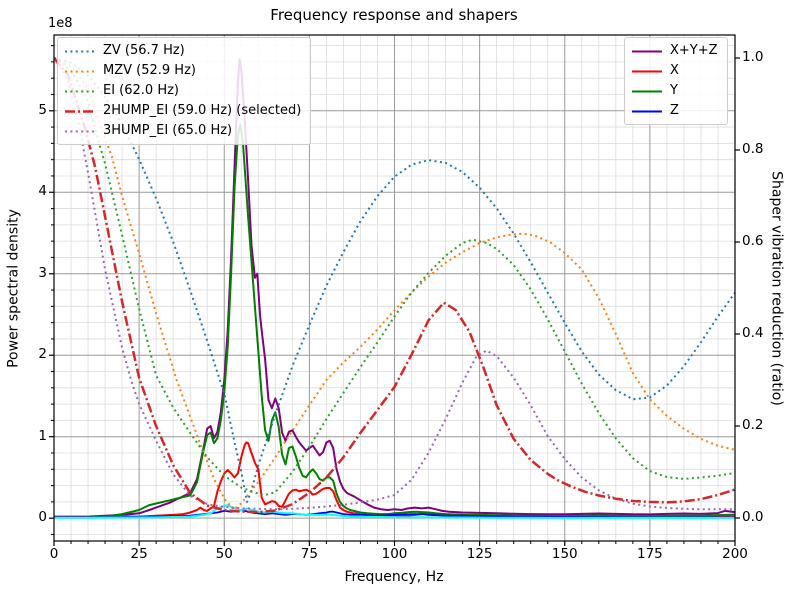 This screenshot has height=600, width=800. I want to click on legend-item: Z, so click(675, 111).